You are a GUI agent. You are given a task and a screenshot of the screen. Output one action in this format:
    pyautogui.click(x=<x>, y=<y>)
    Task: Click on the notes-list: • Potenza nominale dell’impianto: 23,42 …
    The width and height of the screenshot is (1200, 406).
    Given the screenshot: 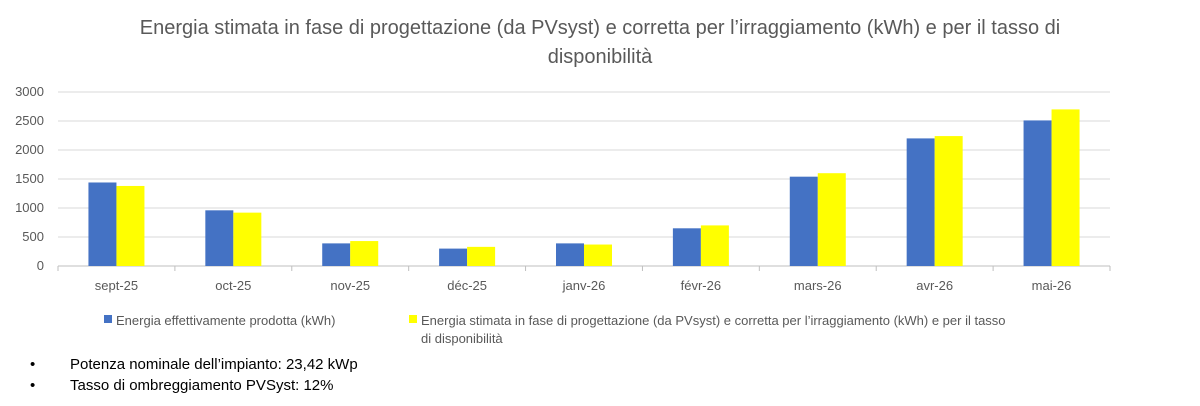 What is the action you would take?
    pyautogui.click(x=190, y=375)
    